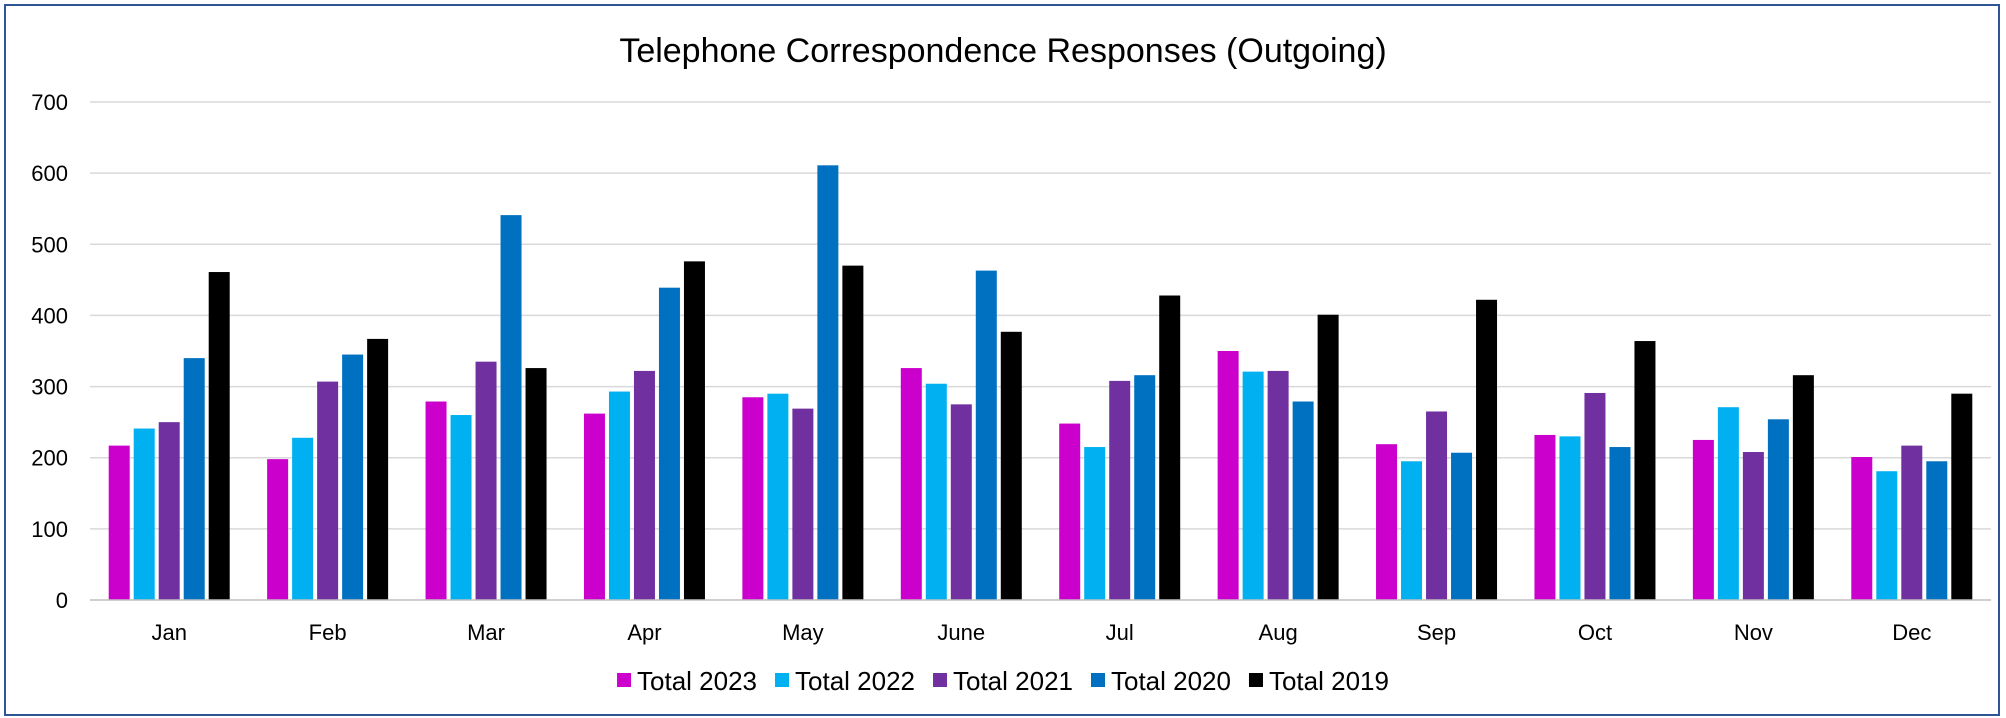 Image resolution: width=2006 pixels, height=718 pixels. I want to click on bar-total-2023-mar, so click(436, 500).